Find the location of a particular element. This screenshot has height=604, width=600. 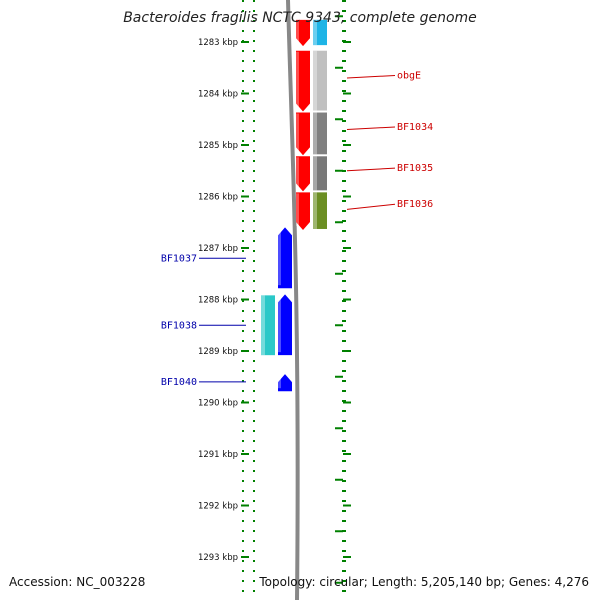

scale-tick-label: 1292 kbp is located at coordinates (218, 507).